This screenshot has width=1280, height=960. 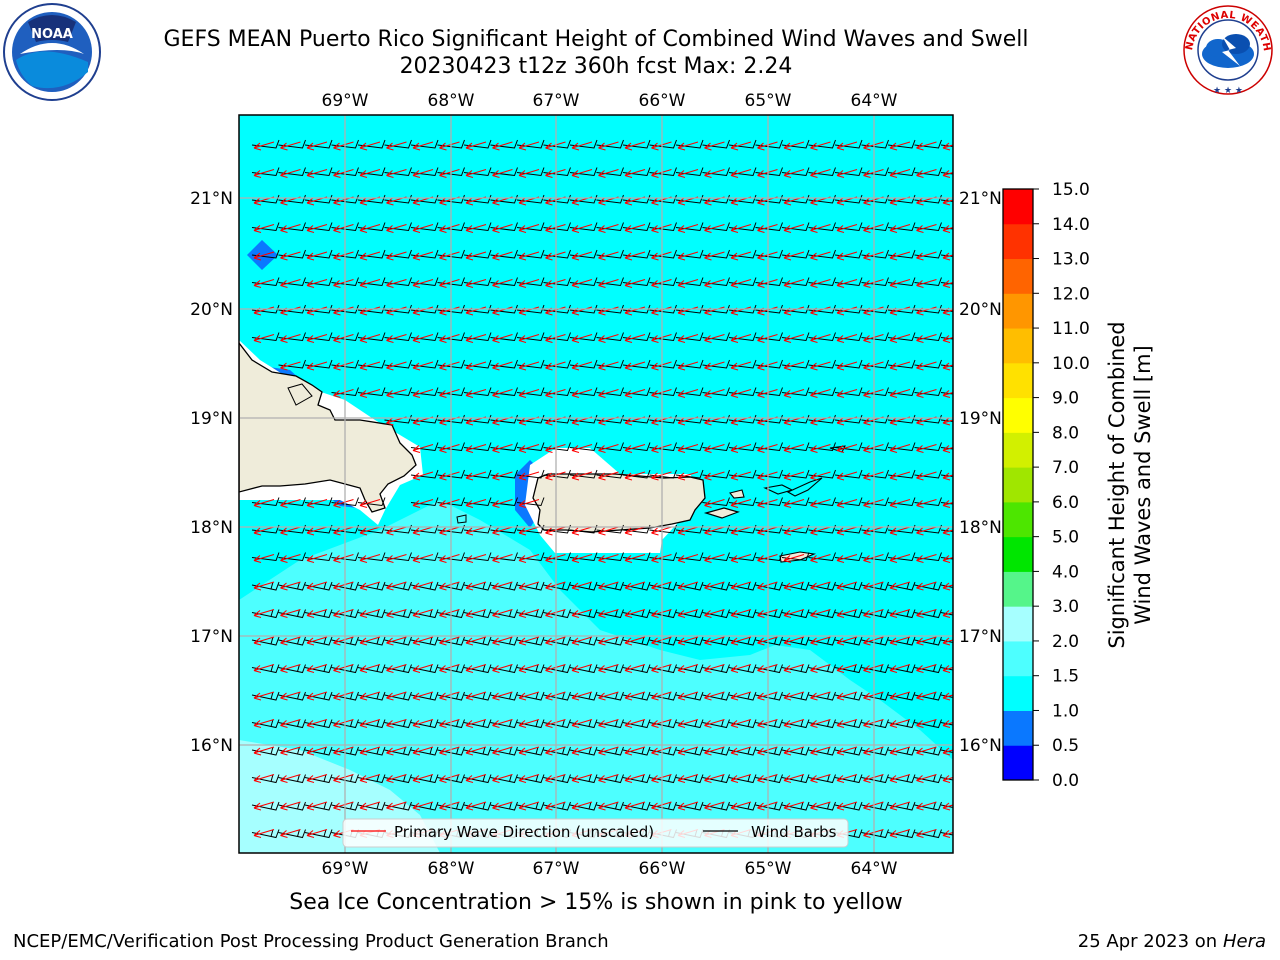 What do you see at coordinates (804, 487) in the screenshot?
I see `virgin-islands-east` at bounding box center [804, 487].